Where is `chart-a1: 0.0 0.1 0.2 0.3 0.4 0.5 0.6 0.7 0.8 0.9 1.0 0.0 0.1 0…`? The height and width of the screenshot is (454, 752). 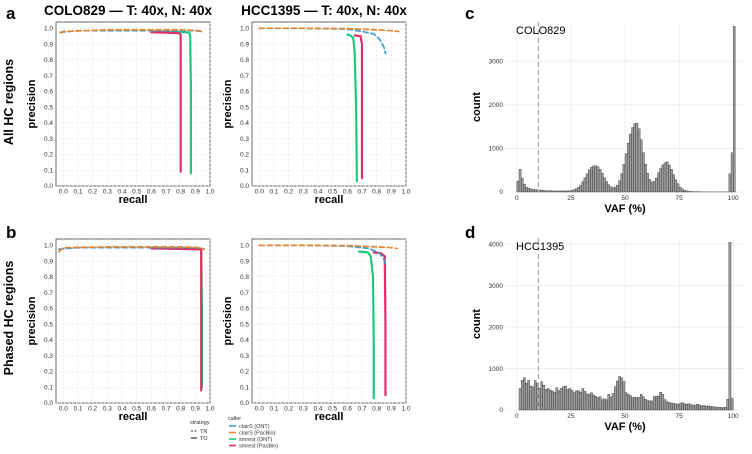 chart-a1: 0.0 0.1 0.2 0.3 0.4 0.5 0.6 0.7 0.8 0.9 1.0 0.0 0.1 0… is located at coordinates (120, 113).